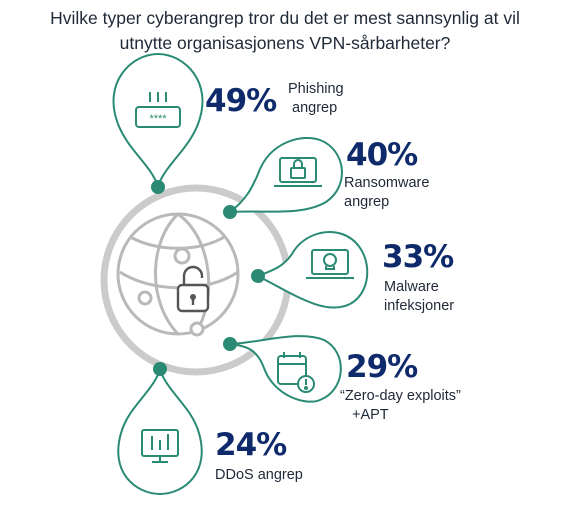 Image resolution: width=570 pixels, height=512 pixels. I want to click on password-icon: ****, so click(158, 110).